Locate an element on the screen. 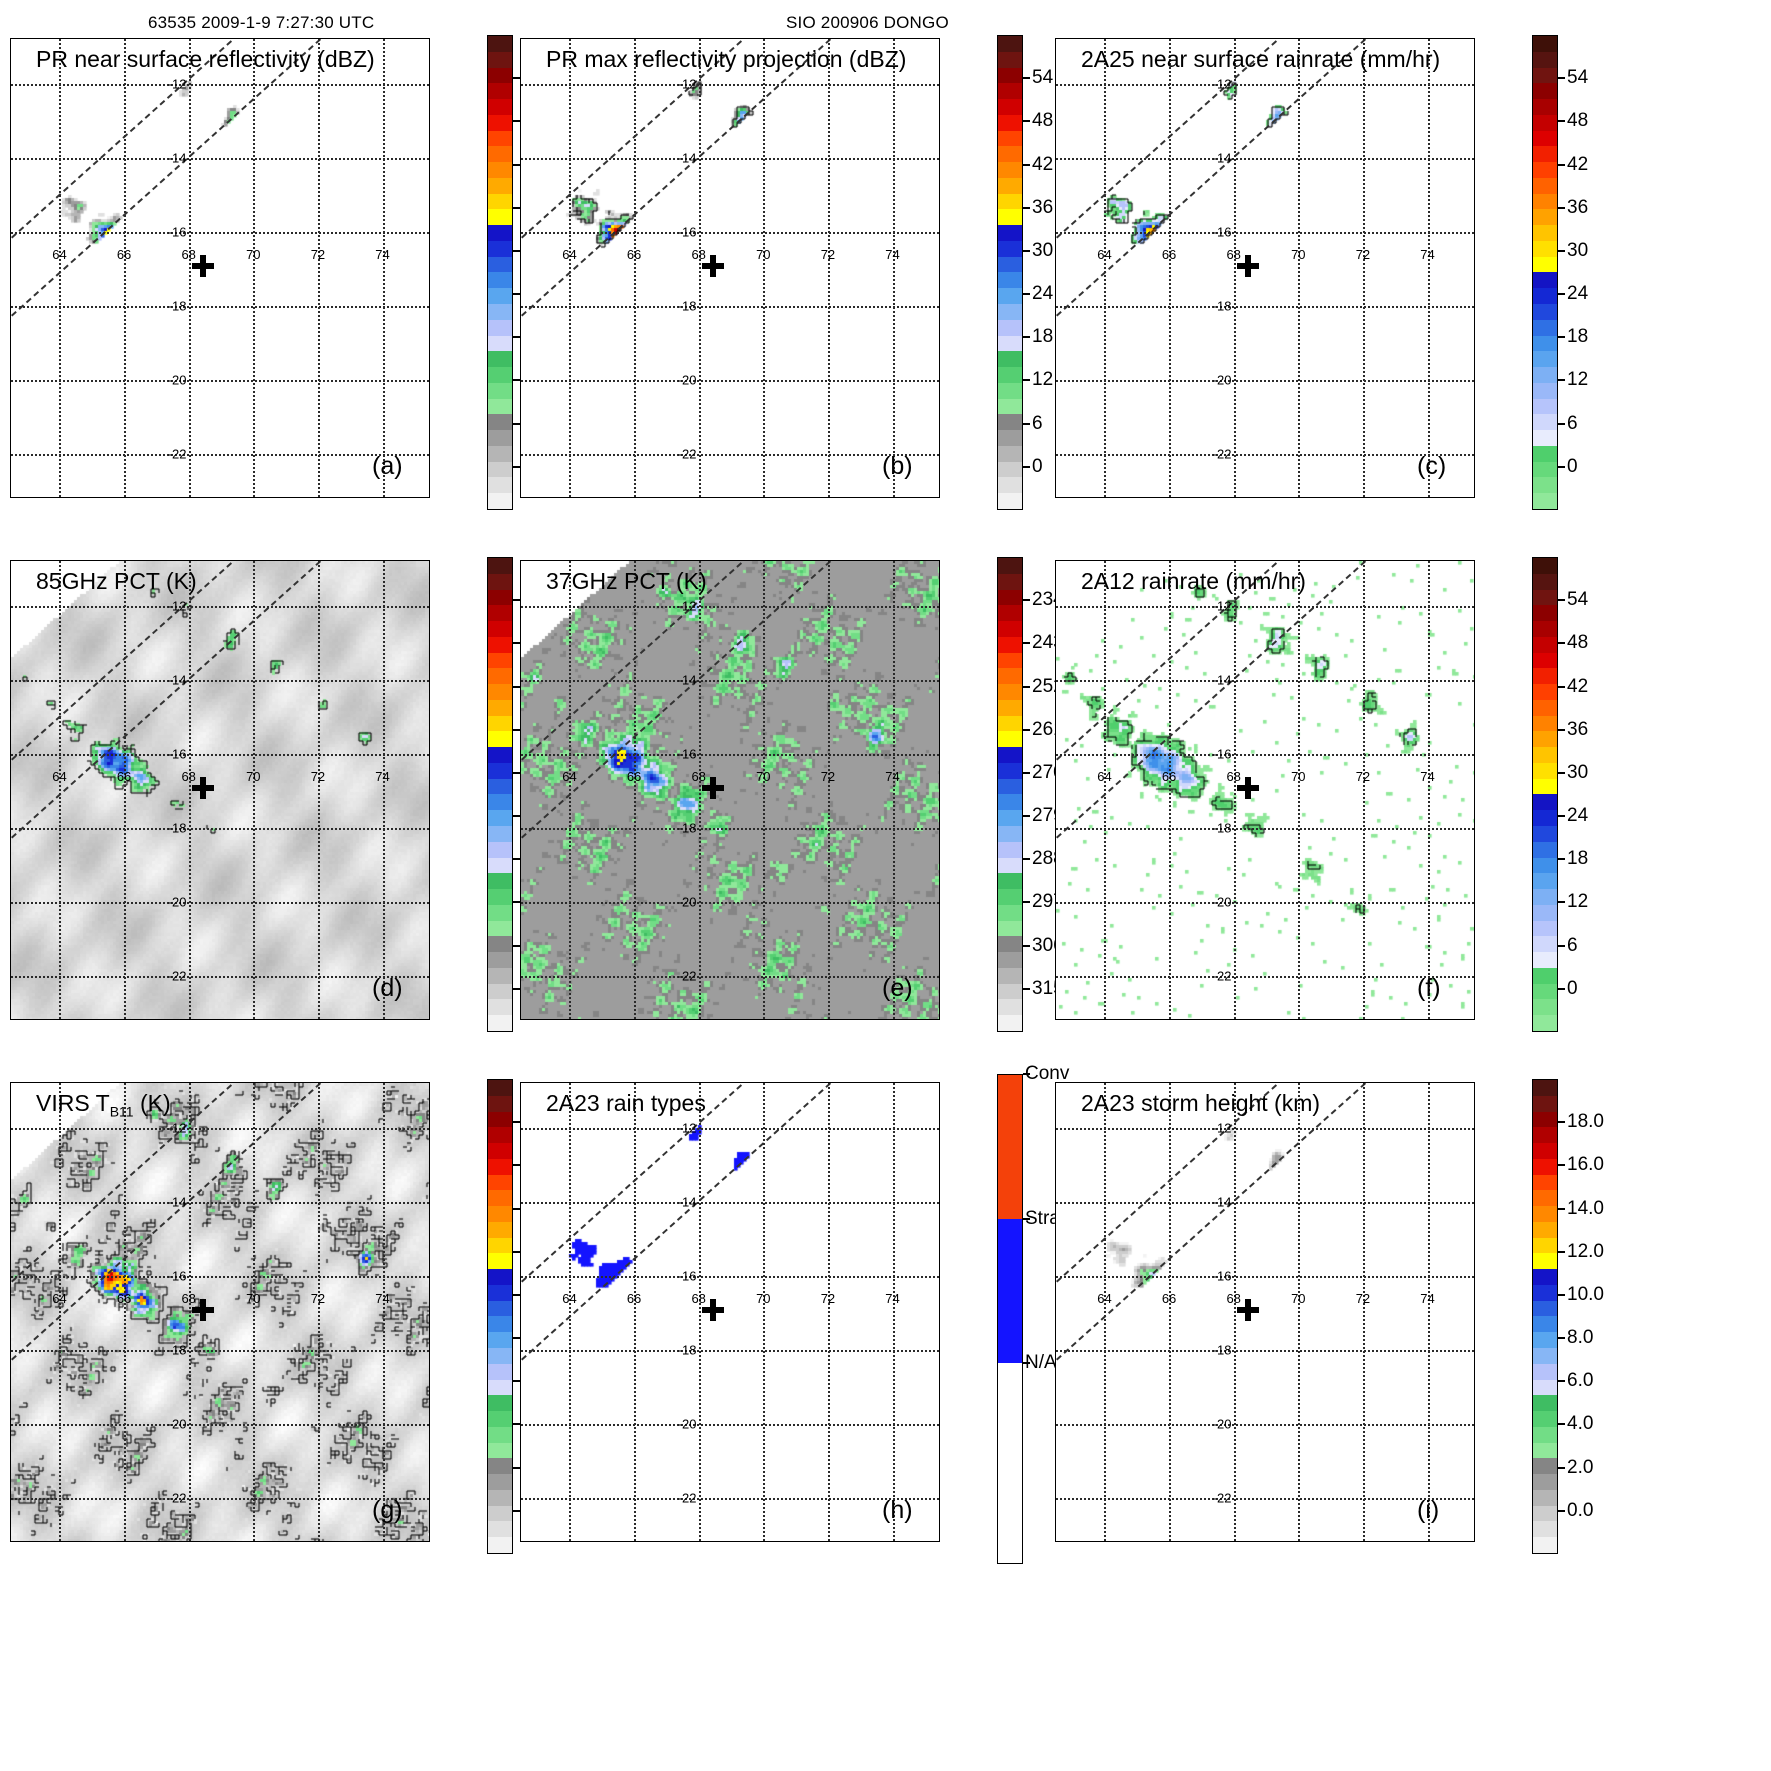 This screenshot has height=1771, width=1771. map-h: 64 66 68 70 72 74 -12 -14 -16 -18 -20 -22 is located at coordinates (730, 1312).